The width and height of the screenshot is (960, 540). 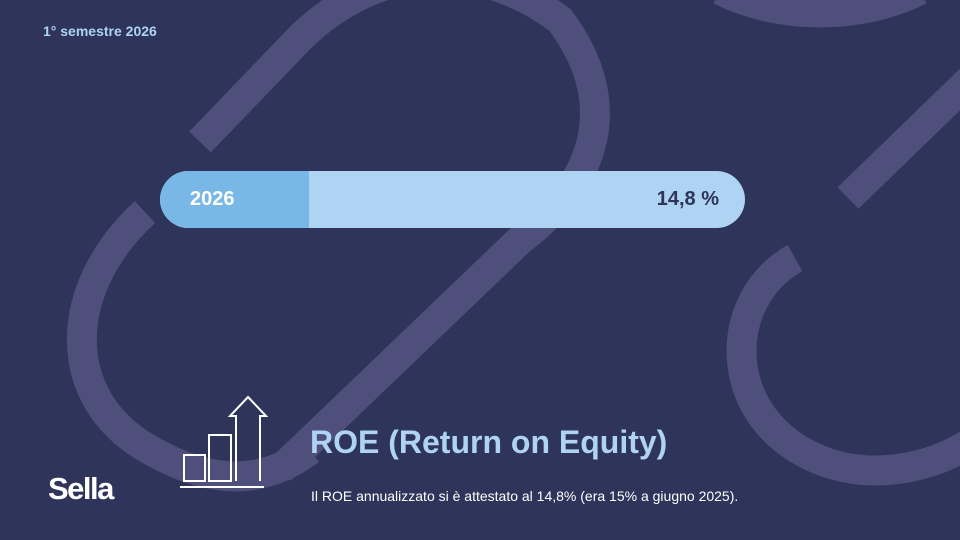 I want to click on bar-value-label: 14,8 %, so click(x=687, y=199).